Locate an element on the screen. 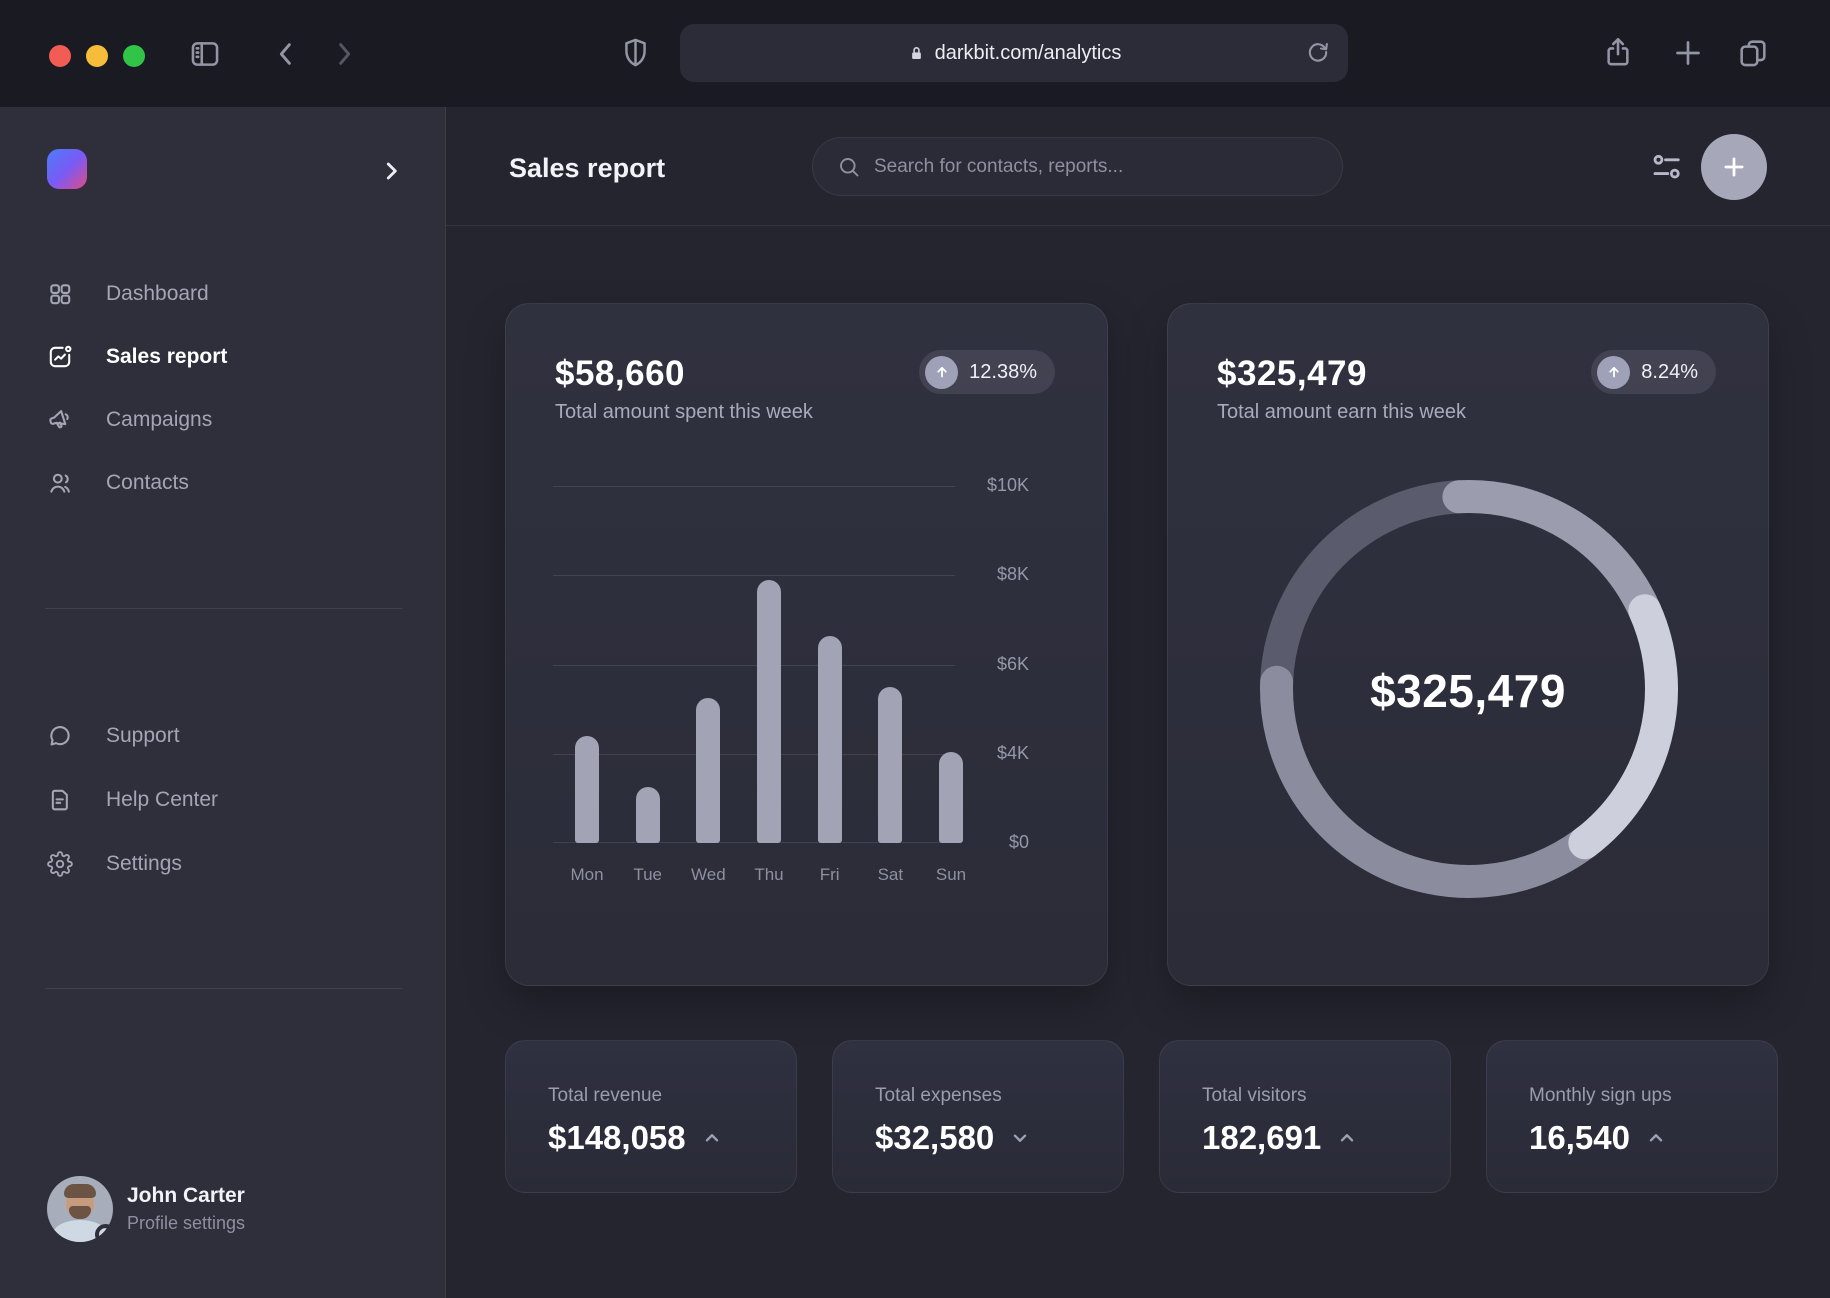 The height and width of the screenshot is (1298, 1830). earn-change-badge: 8.24% is located at coordinates (1653, 372).